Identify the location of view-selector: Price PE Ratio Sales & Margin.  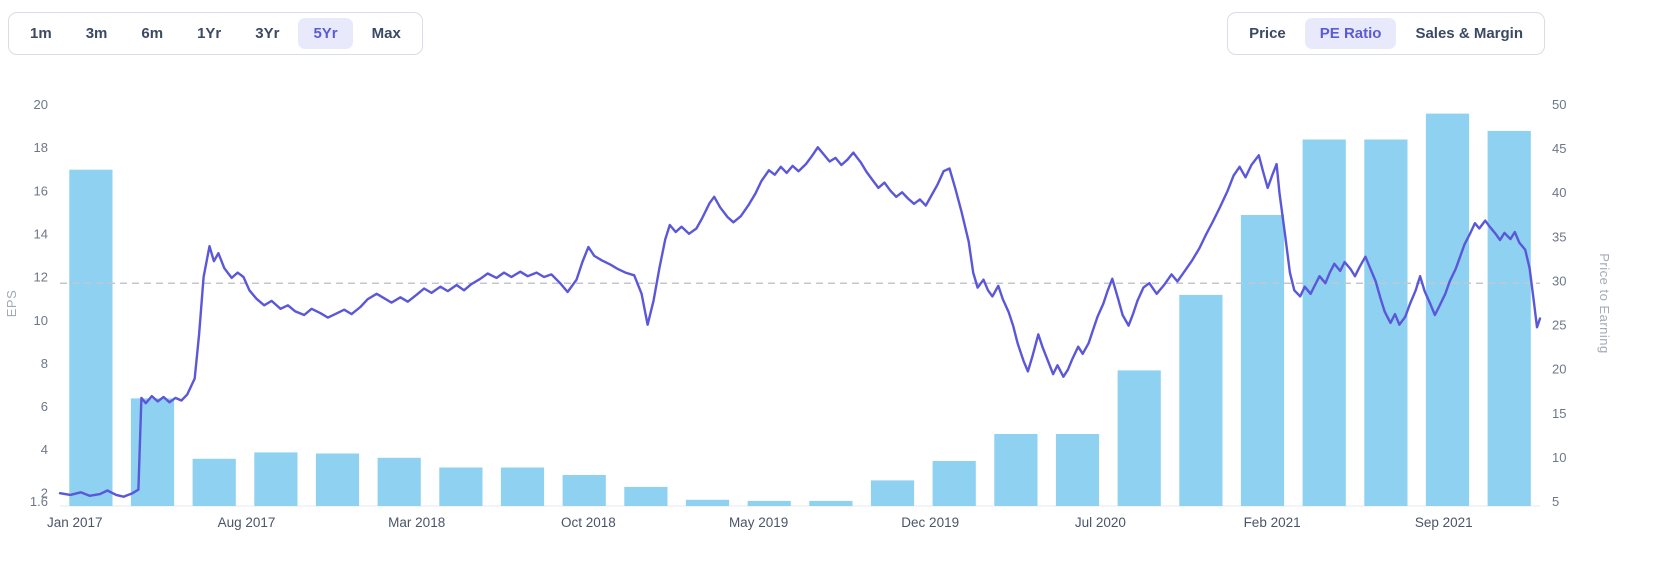
(1386, 33).